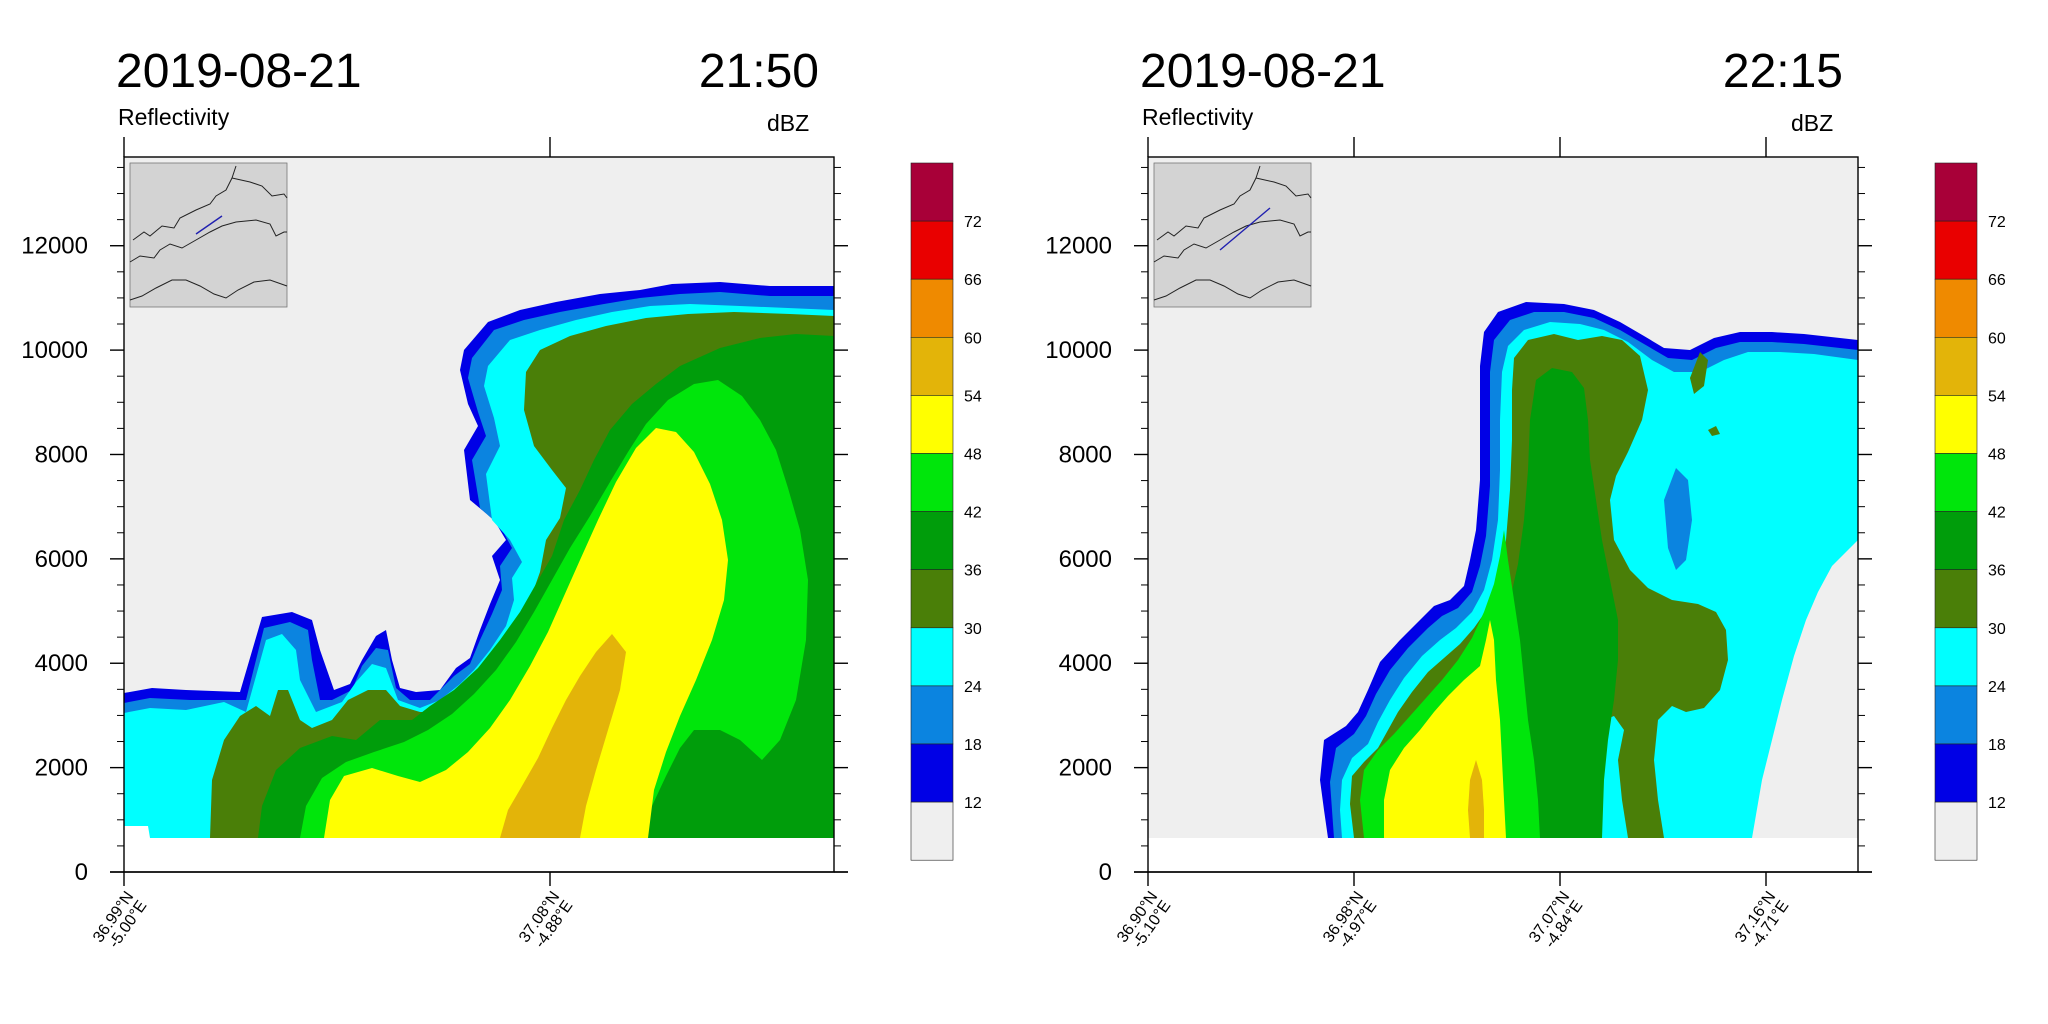 This screenshot has width=2048, height=1024. Describe the element at coordinates (1085, 559) in the screenshot. I see `y-tick-label: 6000` at that location.